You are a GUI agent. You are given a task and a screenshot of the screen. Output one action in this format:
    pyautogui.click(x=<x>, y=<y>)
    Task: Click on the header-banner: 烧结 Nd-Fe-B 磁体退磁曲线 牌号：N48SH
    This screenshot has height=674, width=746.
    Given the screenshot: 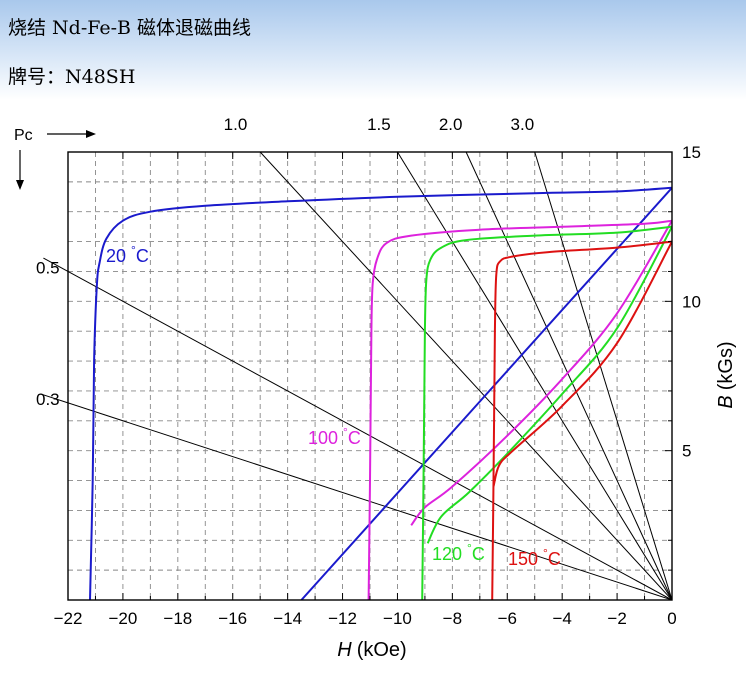 What is the action you would take?
    pyautogui.click(x=373, y=50)
    